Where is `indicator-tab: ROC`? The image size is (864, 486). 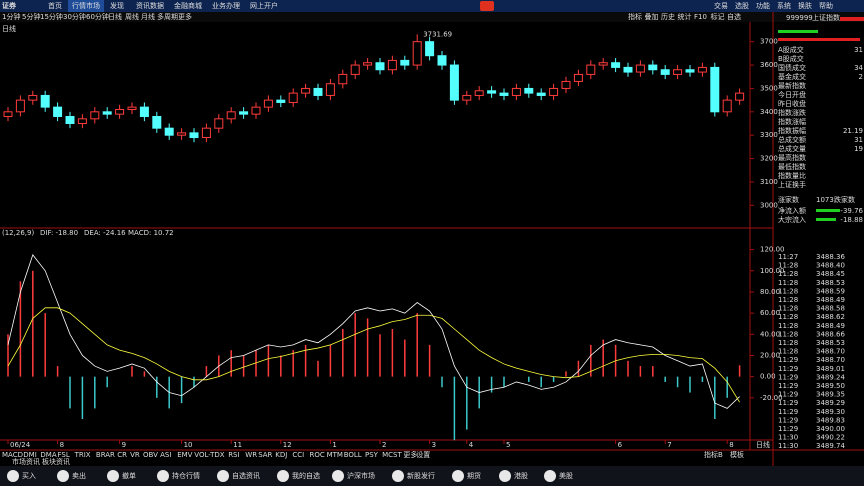 indicator-tab: ROC is located at coordinates (317, 455).